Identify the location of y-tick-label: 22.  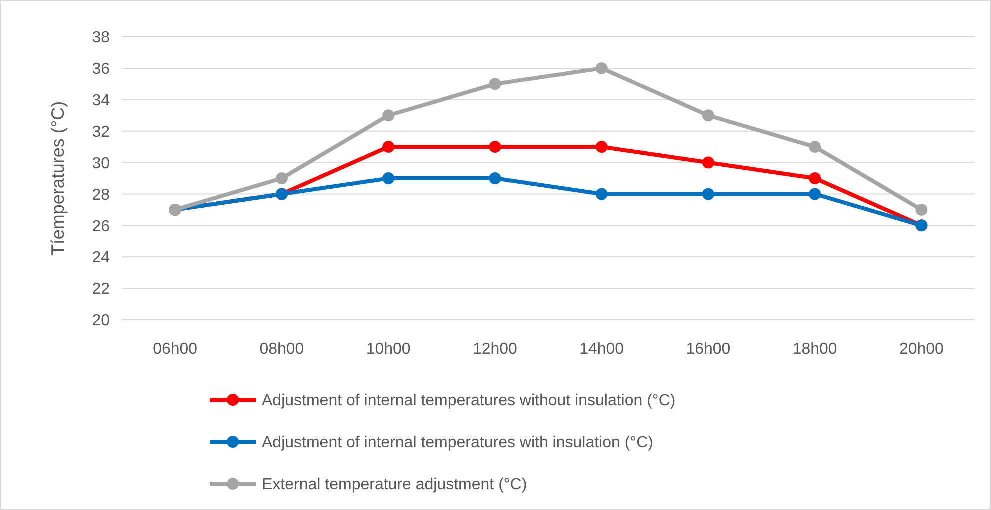
(101, 289).